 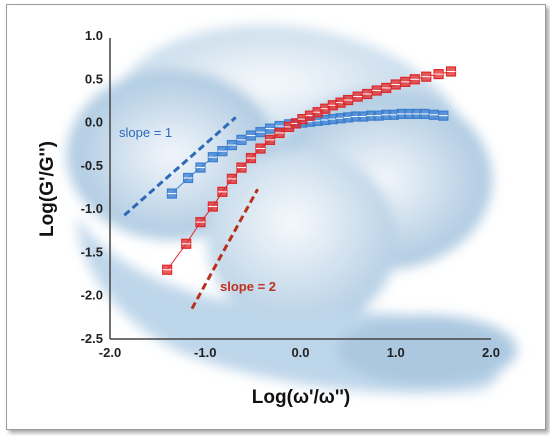 I want to click on y-tick-label: -2.5, so click(x=92, y=338).